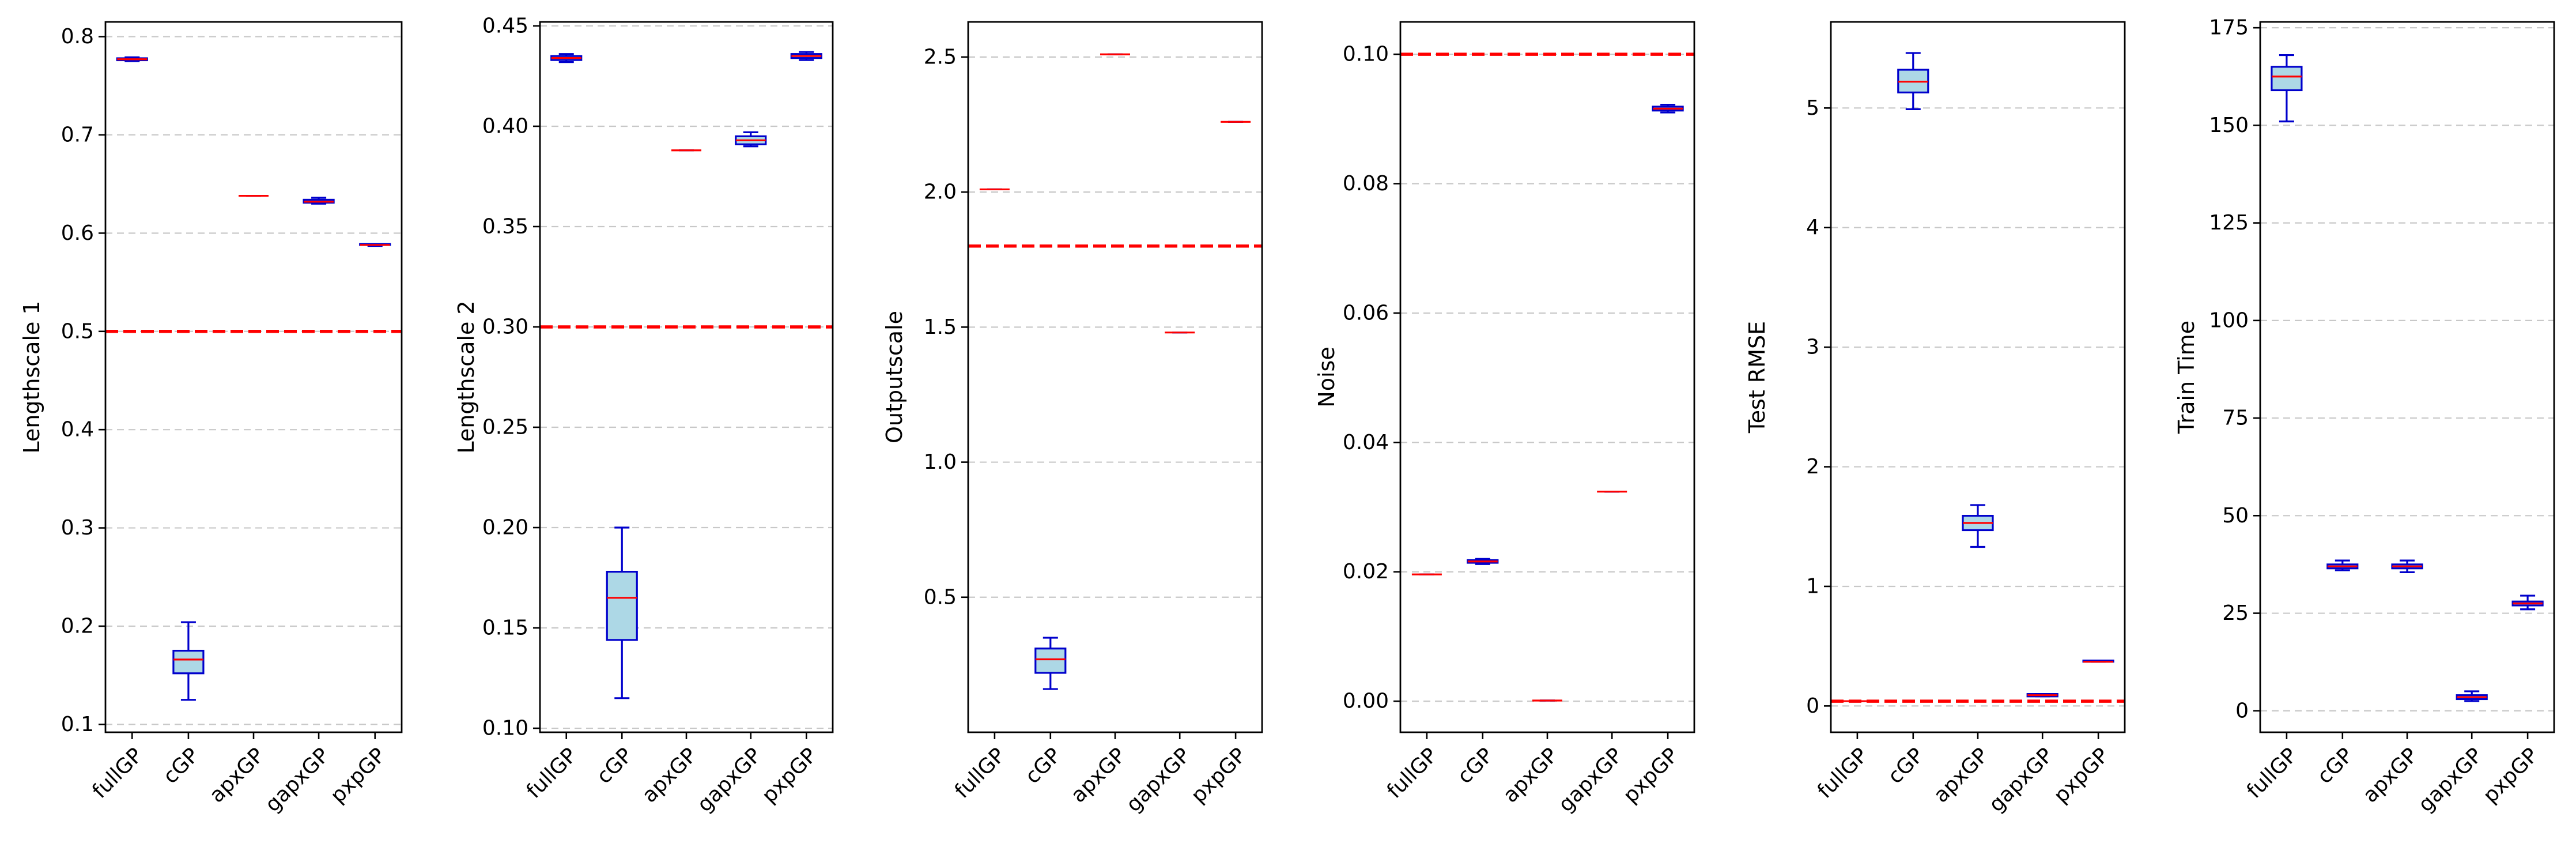 This screenshot has width=2576, height=847. What do you see at coordinates (77, 134) in the screenshot?
I see `y-tick-label: 0.7` at bounding box center [77, 134].